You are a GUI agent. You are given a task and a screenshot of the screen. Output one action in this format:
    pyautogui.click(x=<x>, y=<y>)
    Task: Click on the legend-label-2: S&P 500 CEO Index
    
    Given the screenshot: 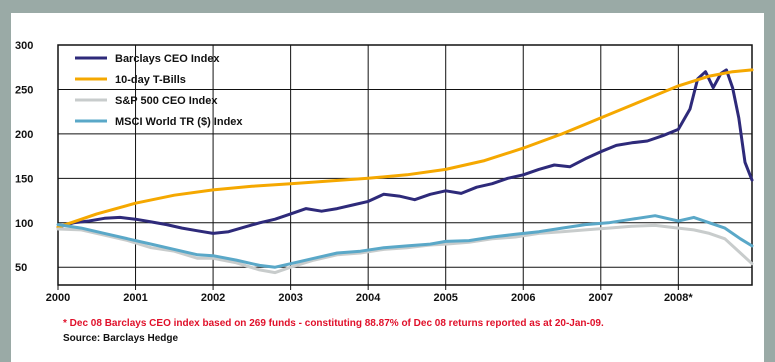 What is the action you would take?
    pyautogui.click(x=166, y=101)
    